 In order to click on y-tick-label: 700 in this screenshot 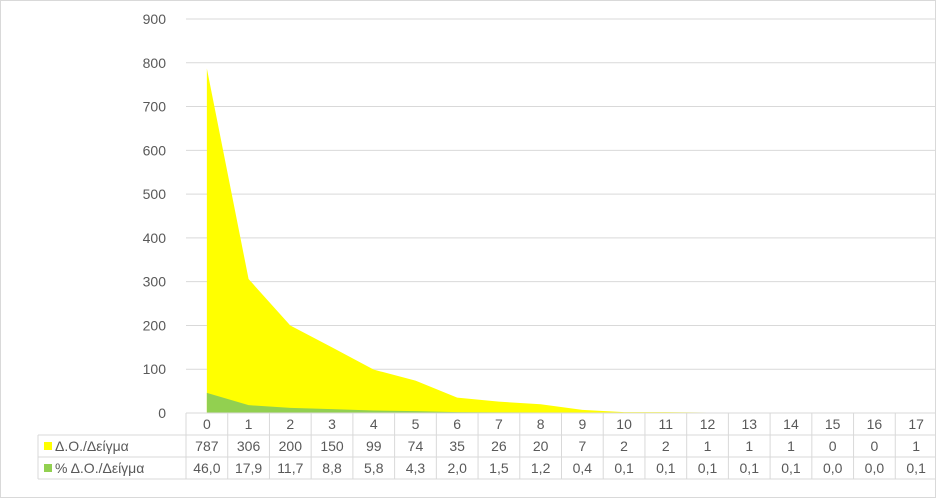, I will do `click(155, 107)`.